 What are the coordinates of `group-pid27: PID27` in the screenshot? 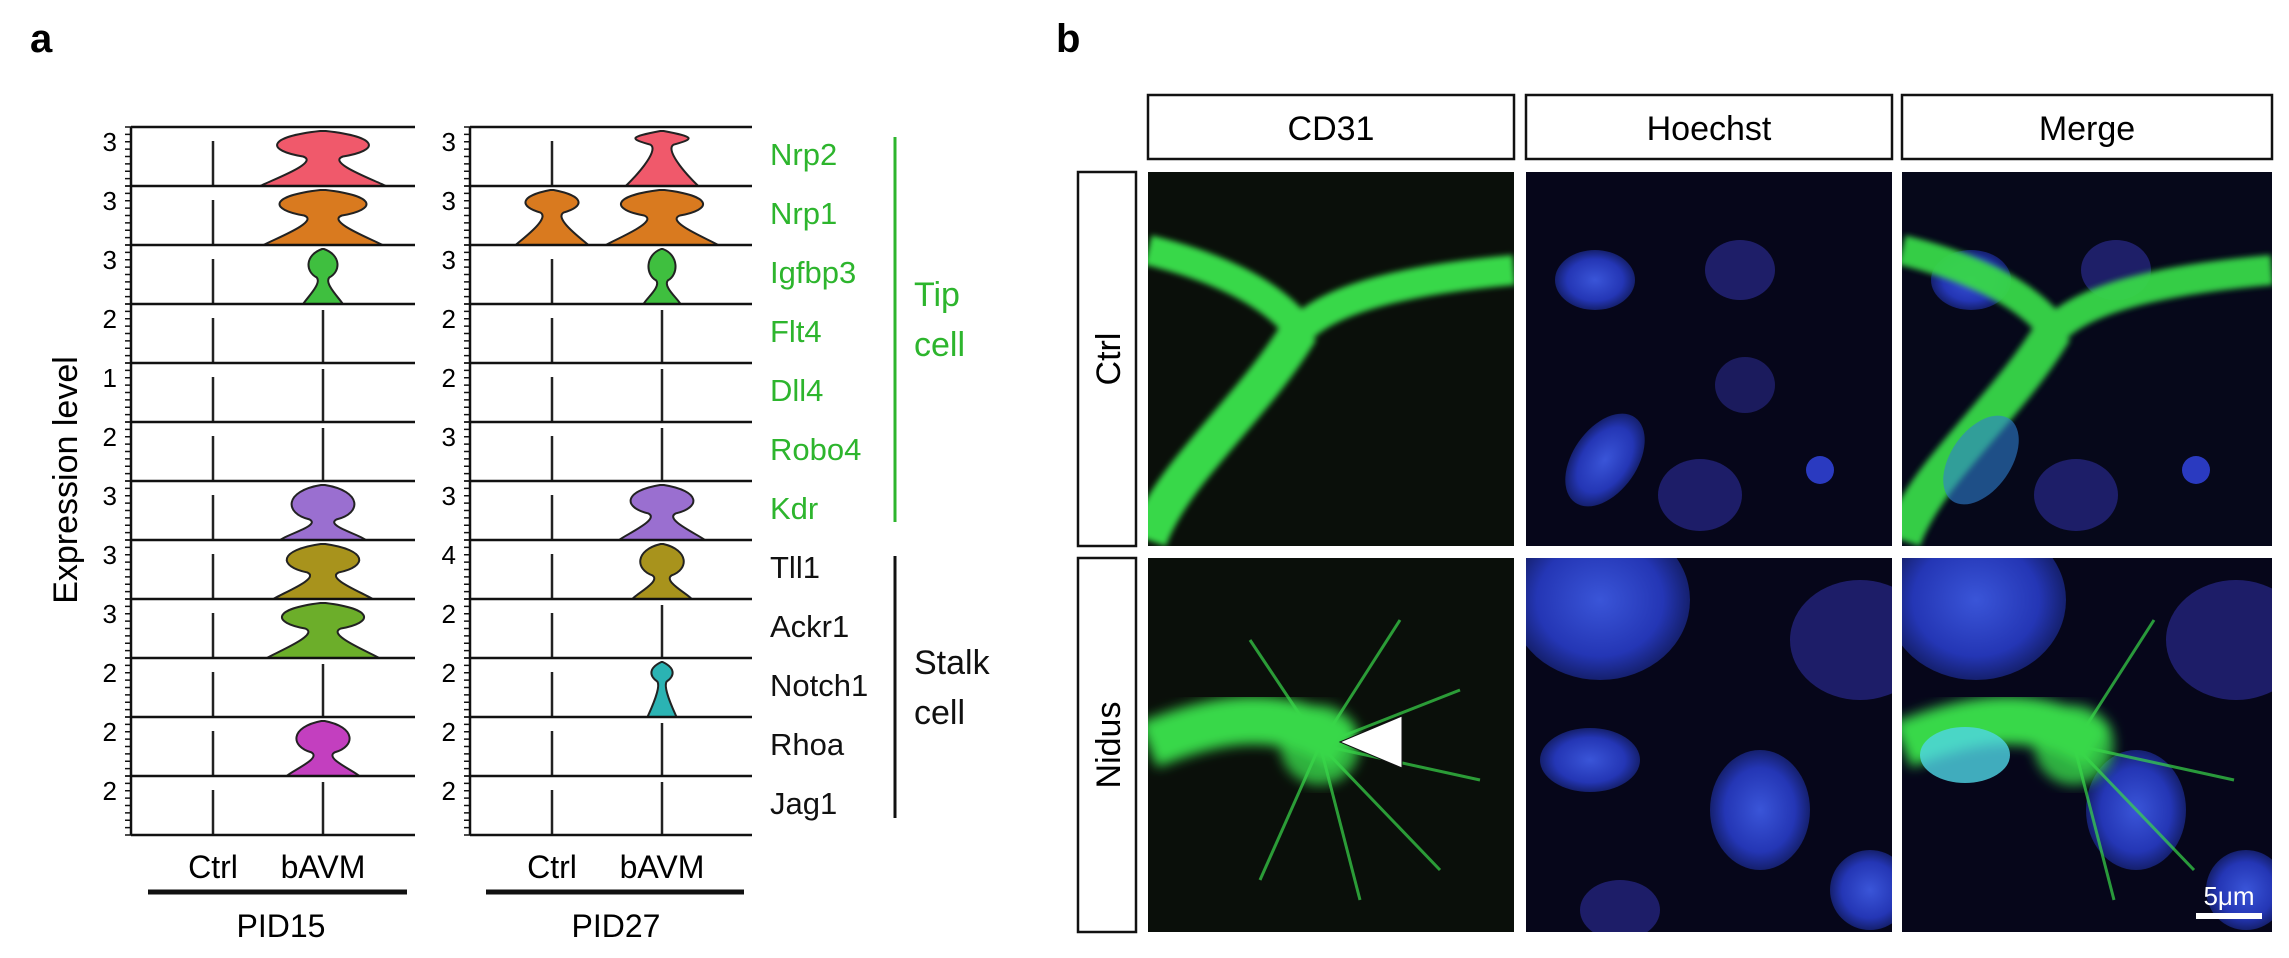 It's located at (616, 926).